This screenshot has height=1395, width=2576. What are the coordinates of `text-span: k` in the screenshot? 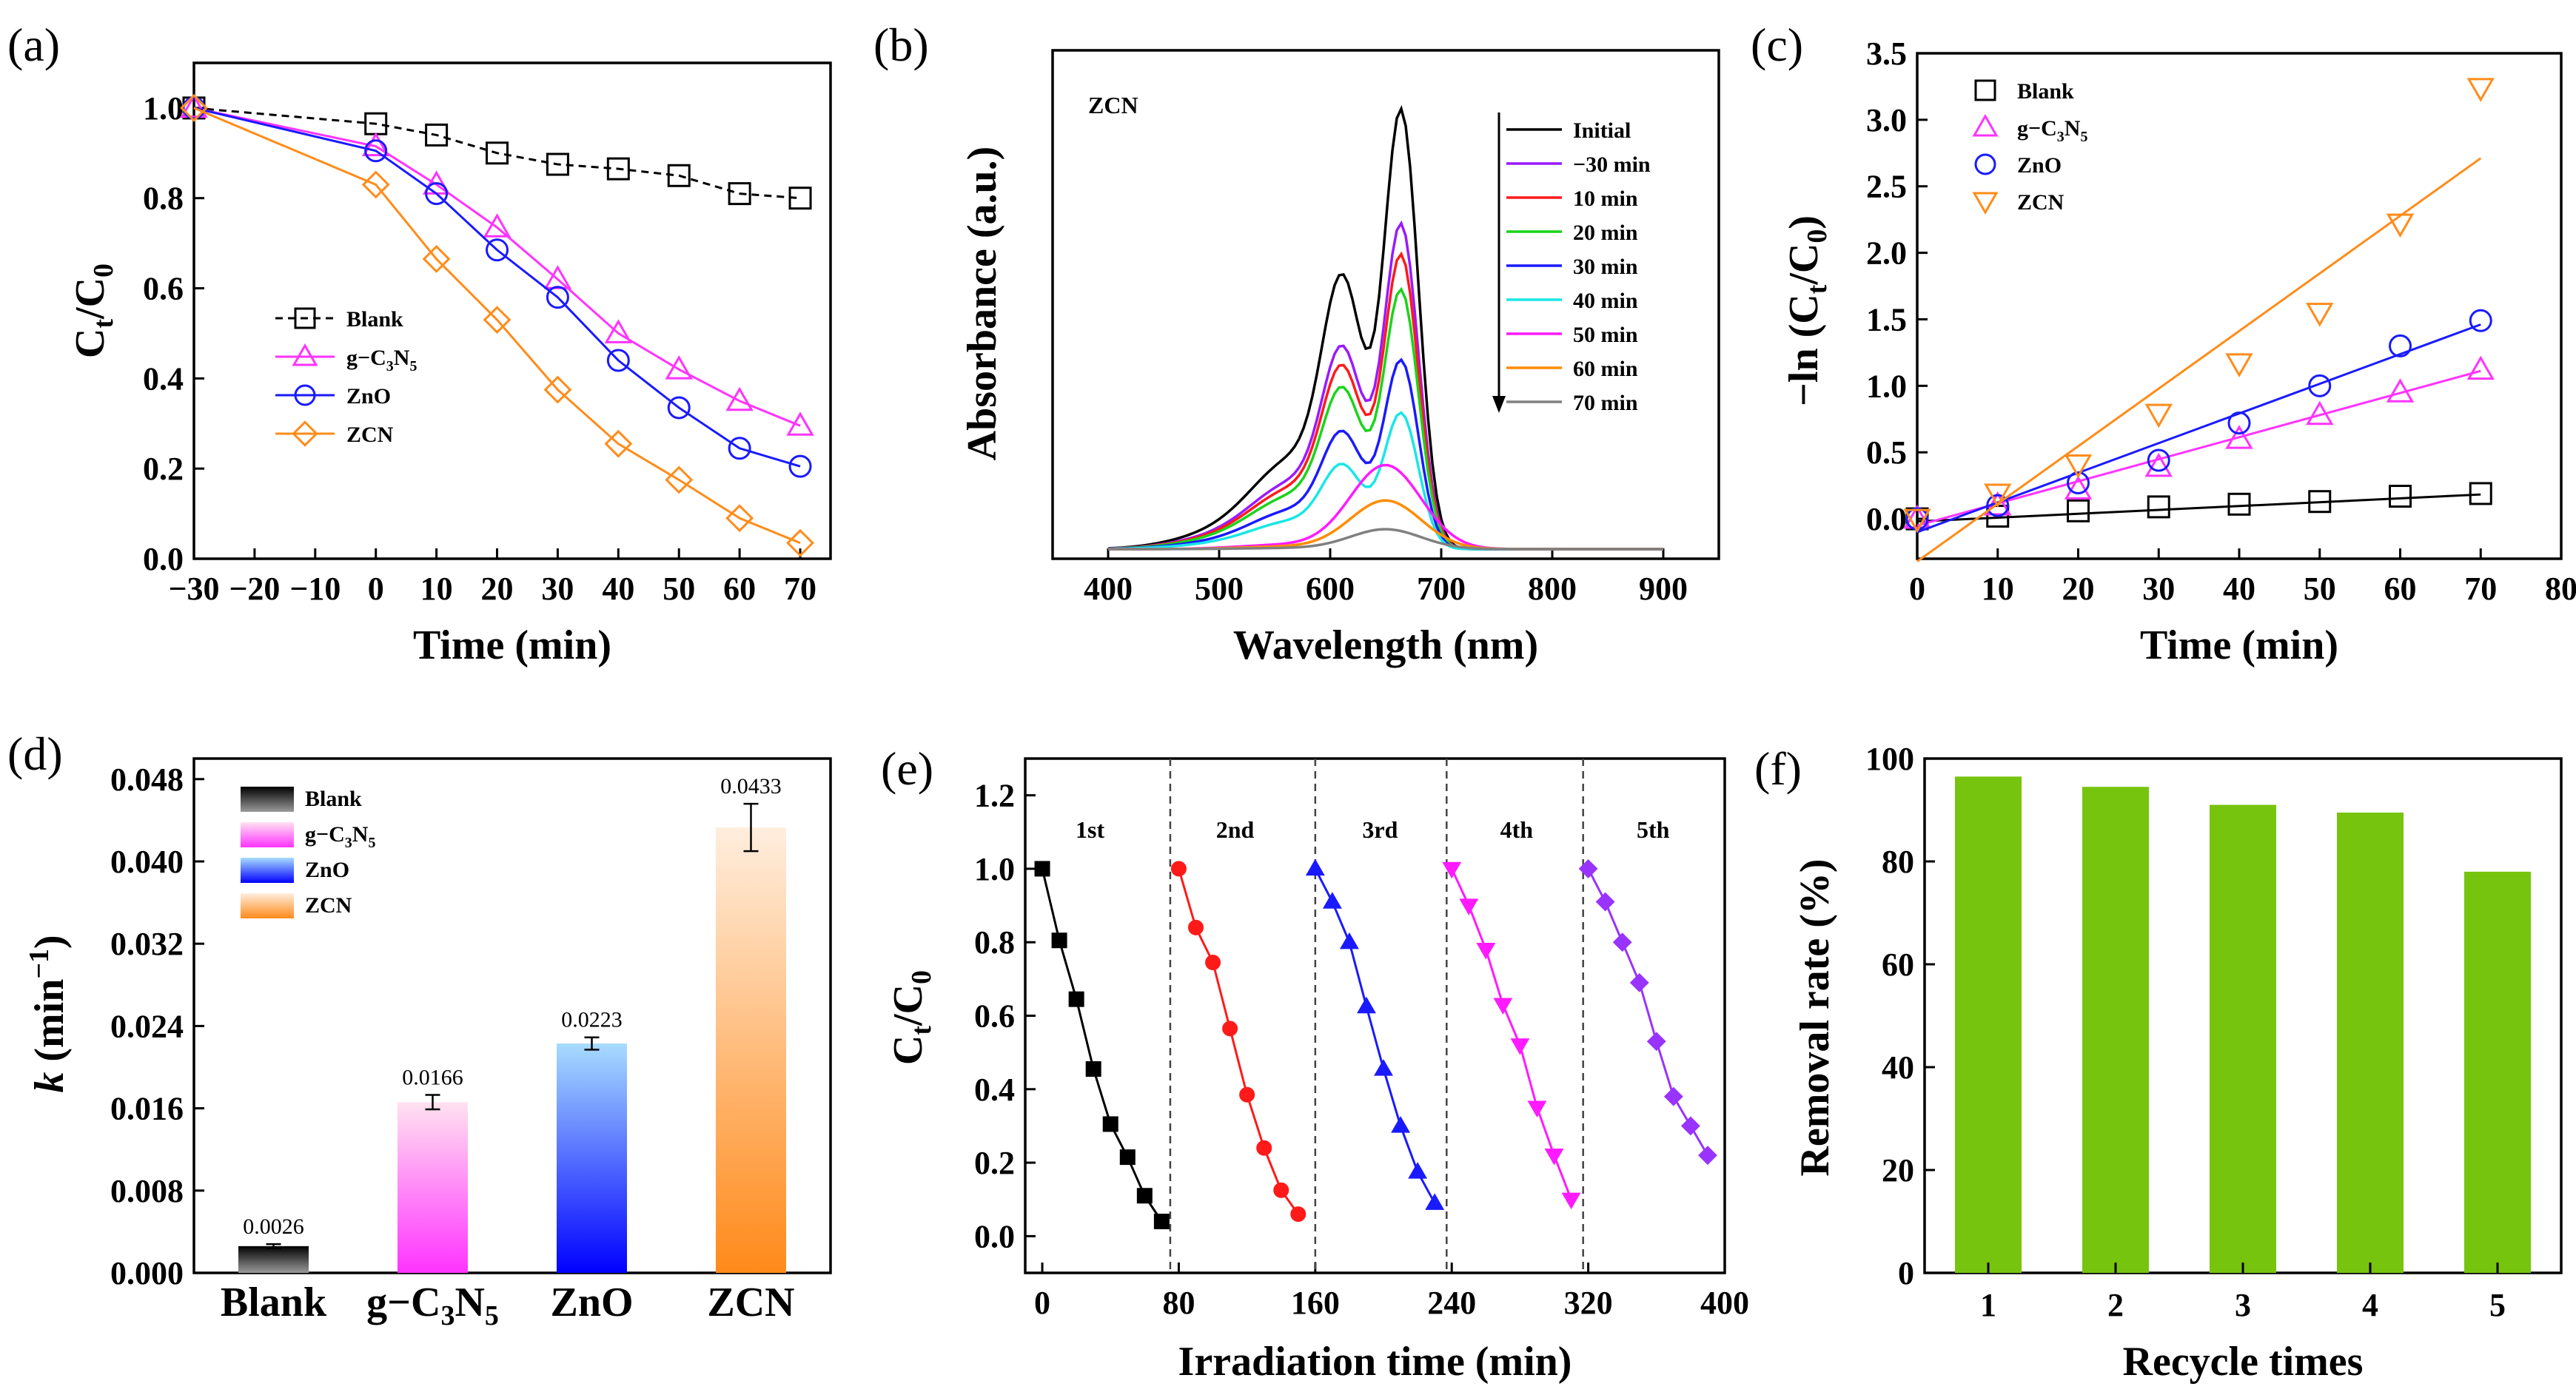 It's located at (50, 1082).